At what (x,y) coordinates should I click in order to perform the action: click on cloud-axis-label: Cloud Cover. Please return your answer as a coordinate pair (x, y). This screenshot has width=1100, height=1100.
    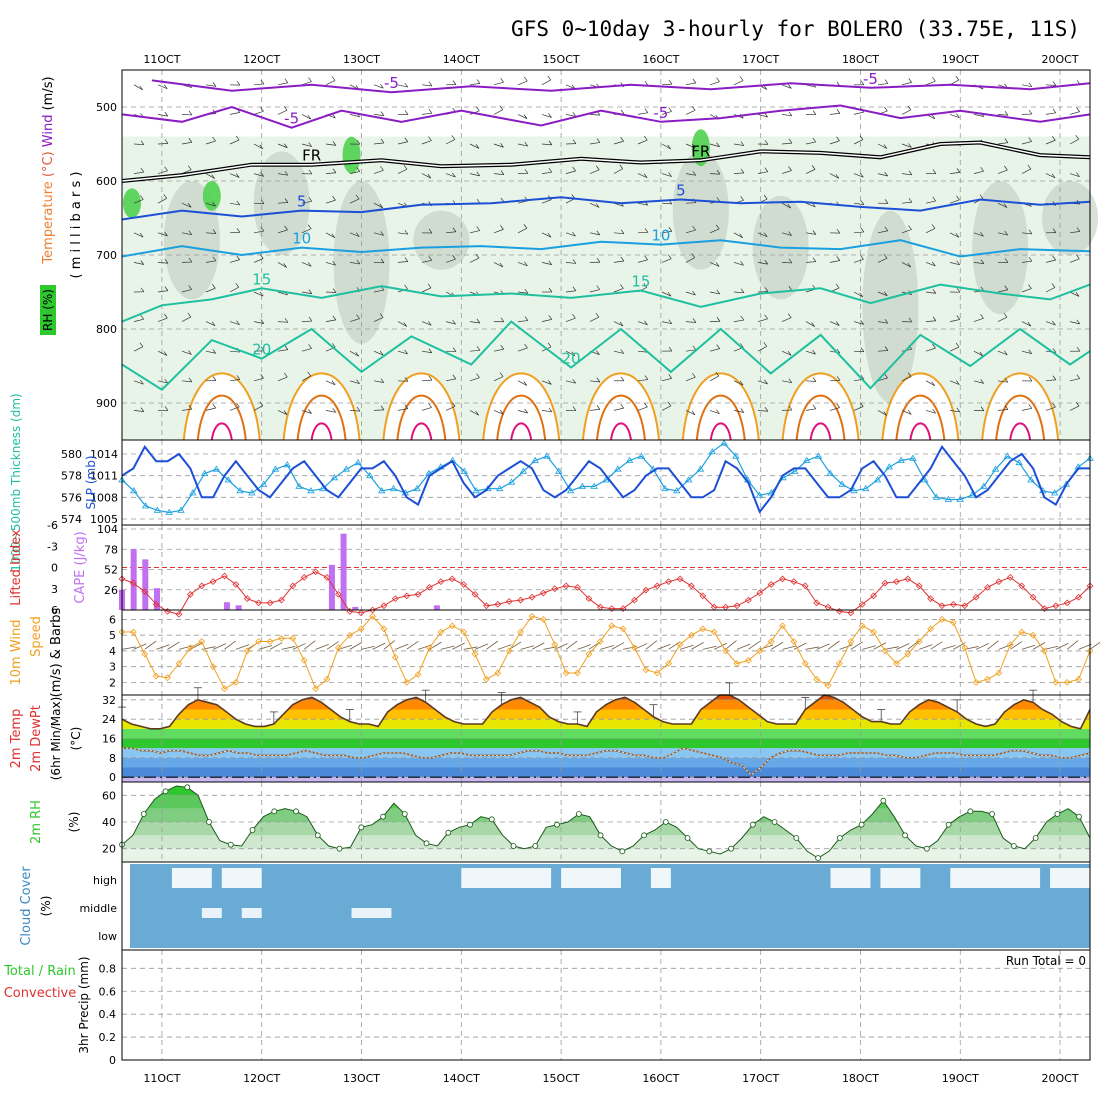
    Looking at the image, I should click on (26, 906).